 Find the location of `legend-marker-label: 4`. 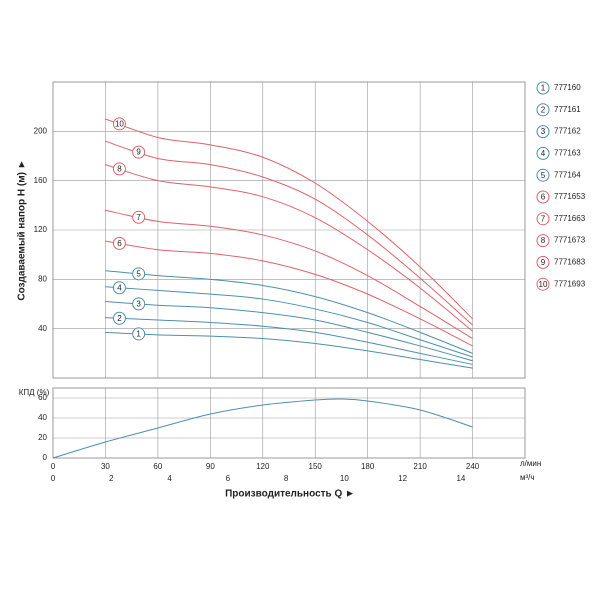

legend-marker-label: 4 is located at coordinates (543, 153).